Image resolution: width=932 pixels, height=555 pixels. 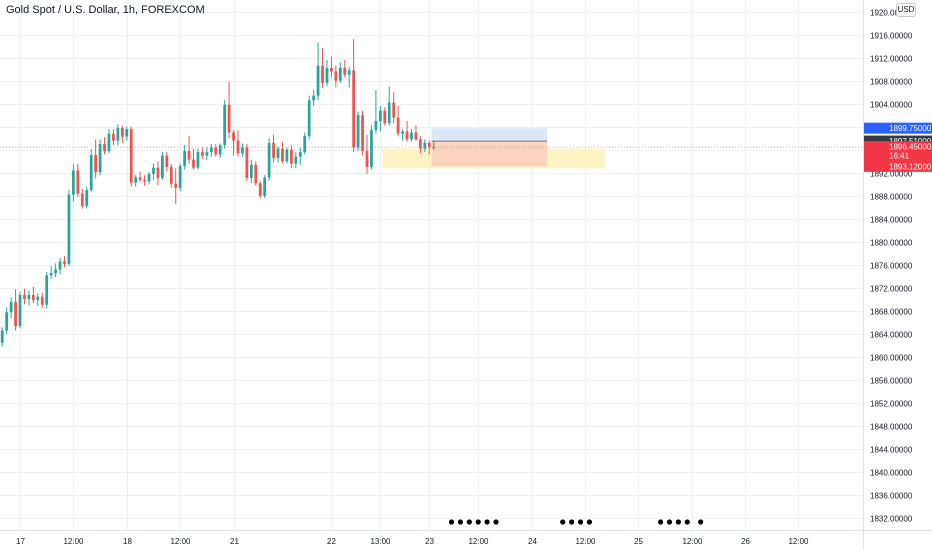 What do you see at coordinates (891, 473) in the screenshot?
I see `y-tick-label: 1840.00000` at bounding box center [891, 473].